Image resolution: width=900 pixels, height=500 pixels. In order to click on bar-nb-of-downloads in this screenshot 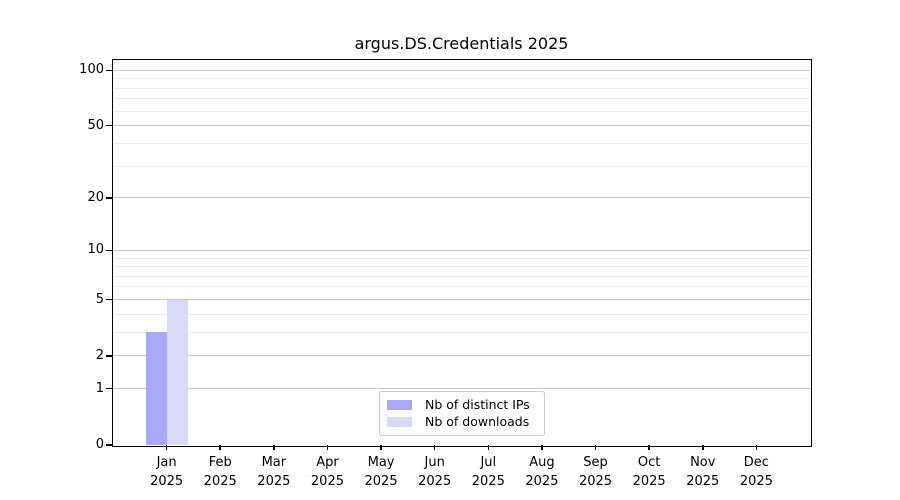, I will do `click(177, 372)`.